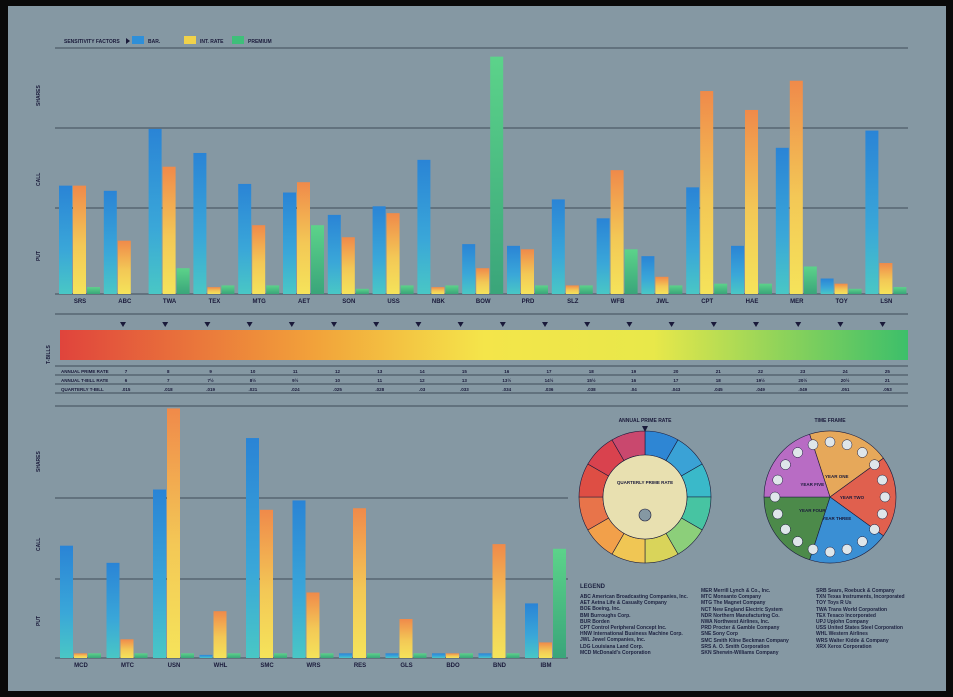 The height and width of the screenshot is (697, 953). I want to click on bar-hae-rate, so click(751, 202).